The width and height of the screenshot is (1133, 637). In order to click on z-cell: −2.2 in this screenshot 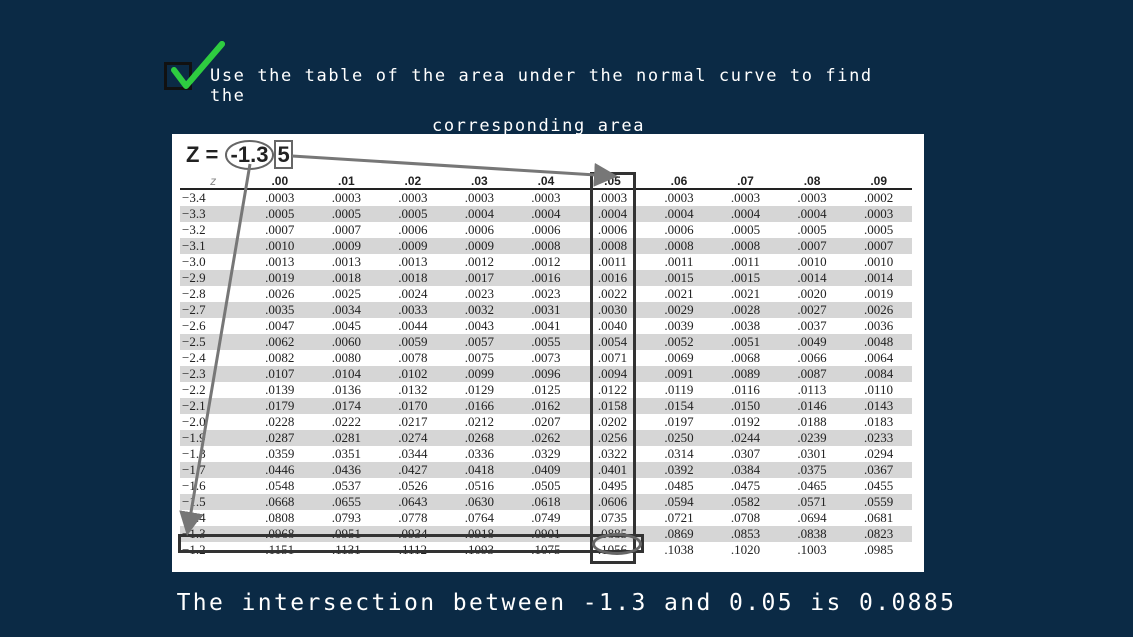, I will do `click(194, 389)`.